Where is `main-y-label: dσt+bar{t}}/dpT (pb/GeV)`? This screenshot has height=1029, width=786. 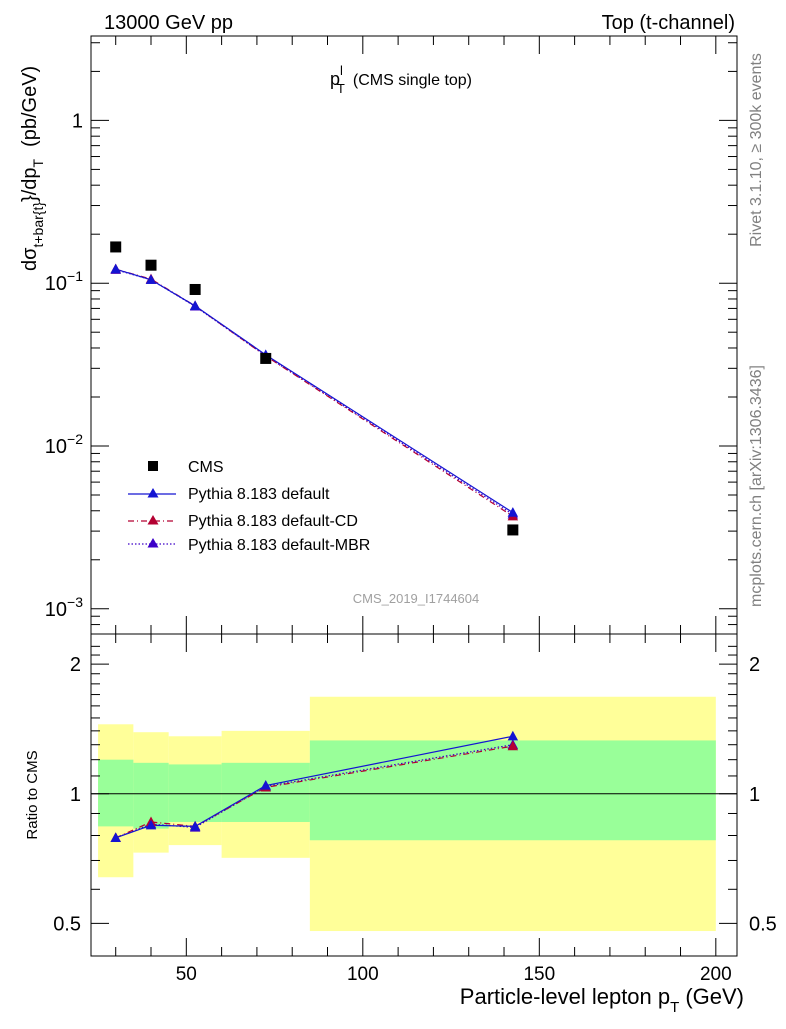
main-y-label: dσt+bar{t}}/dpT (pb/GeV) is located at coordinates (32, 168).